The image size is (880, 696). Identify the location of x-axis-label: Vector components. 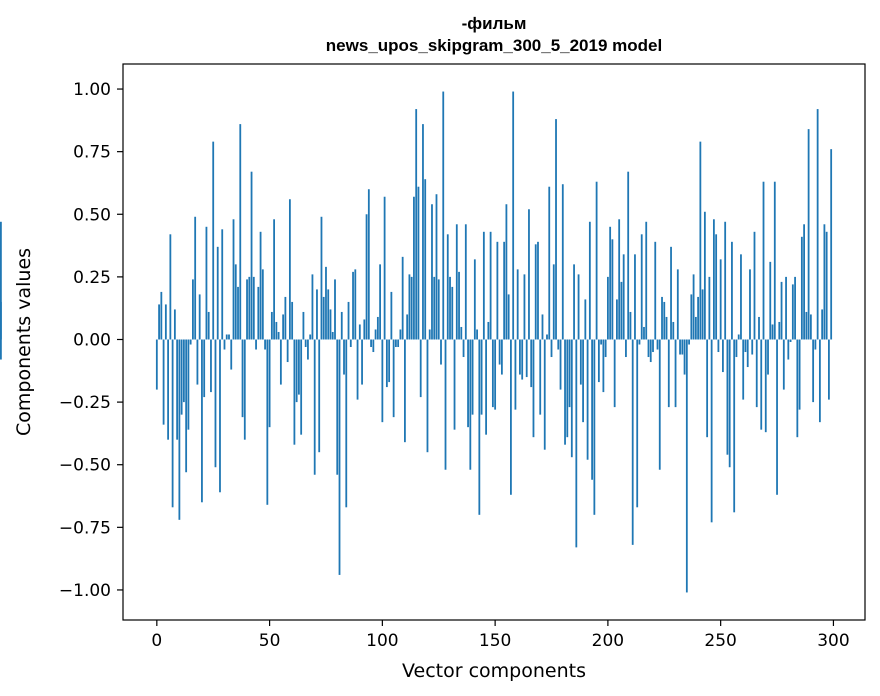
(494, 671).